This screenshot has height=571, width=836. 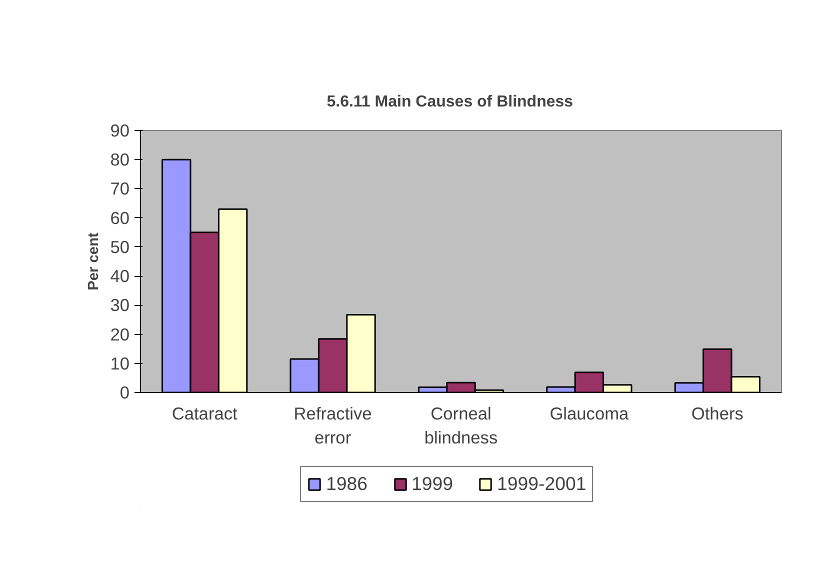 I want to click on legend-label: 1986, so click(x=347, y=484).